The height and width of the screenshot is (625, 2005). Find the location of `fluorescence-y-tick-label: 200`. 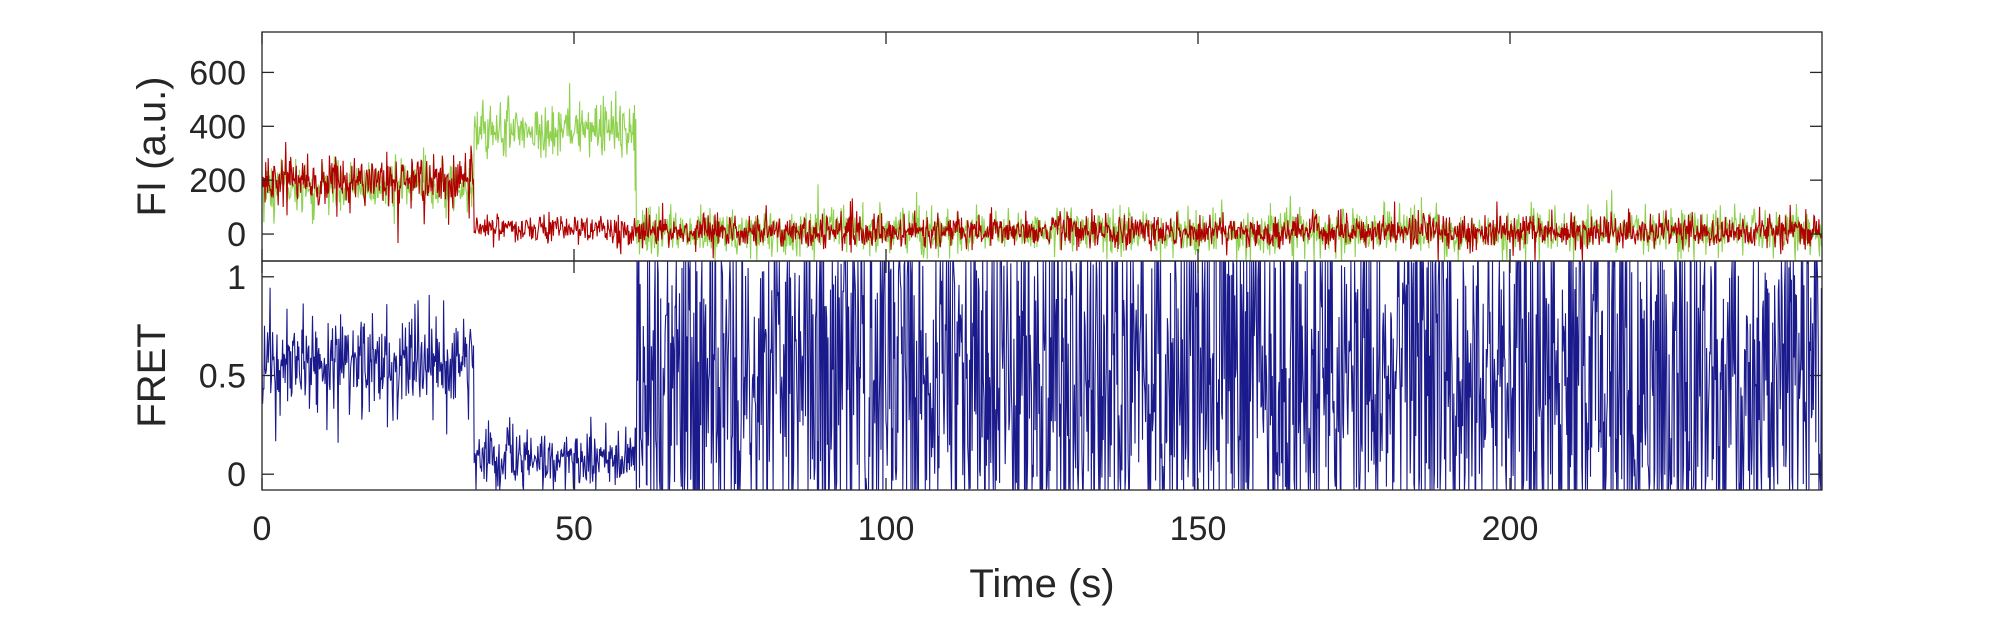

fluorescence-y-tick-label: 200 is located at coordinates (217, 181).